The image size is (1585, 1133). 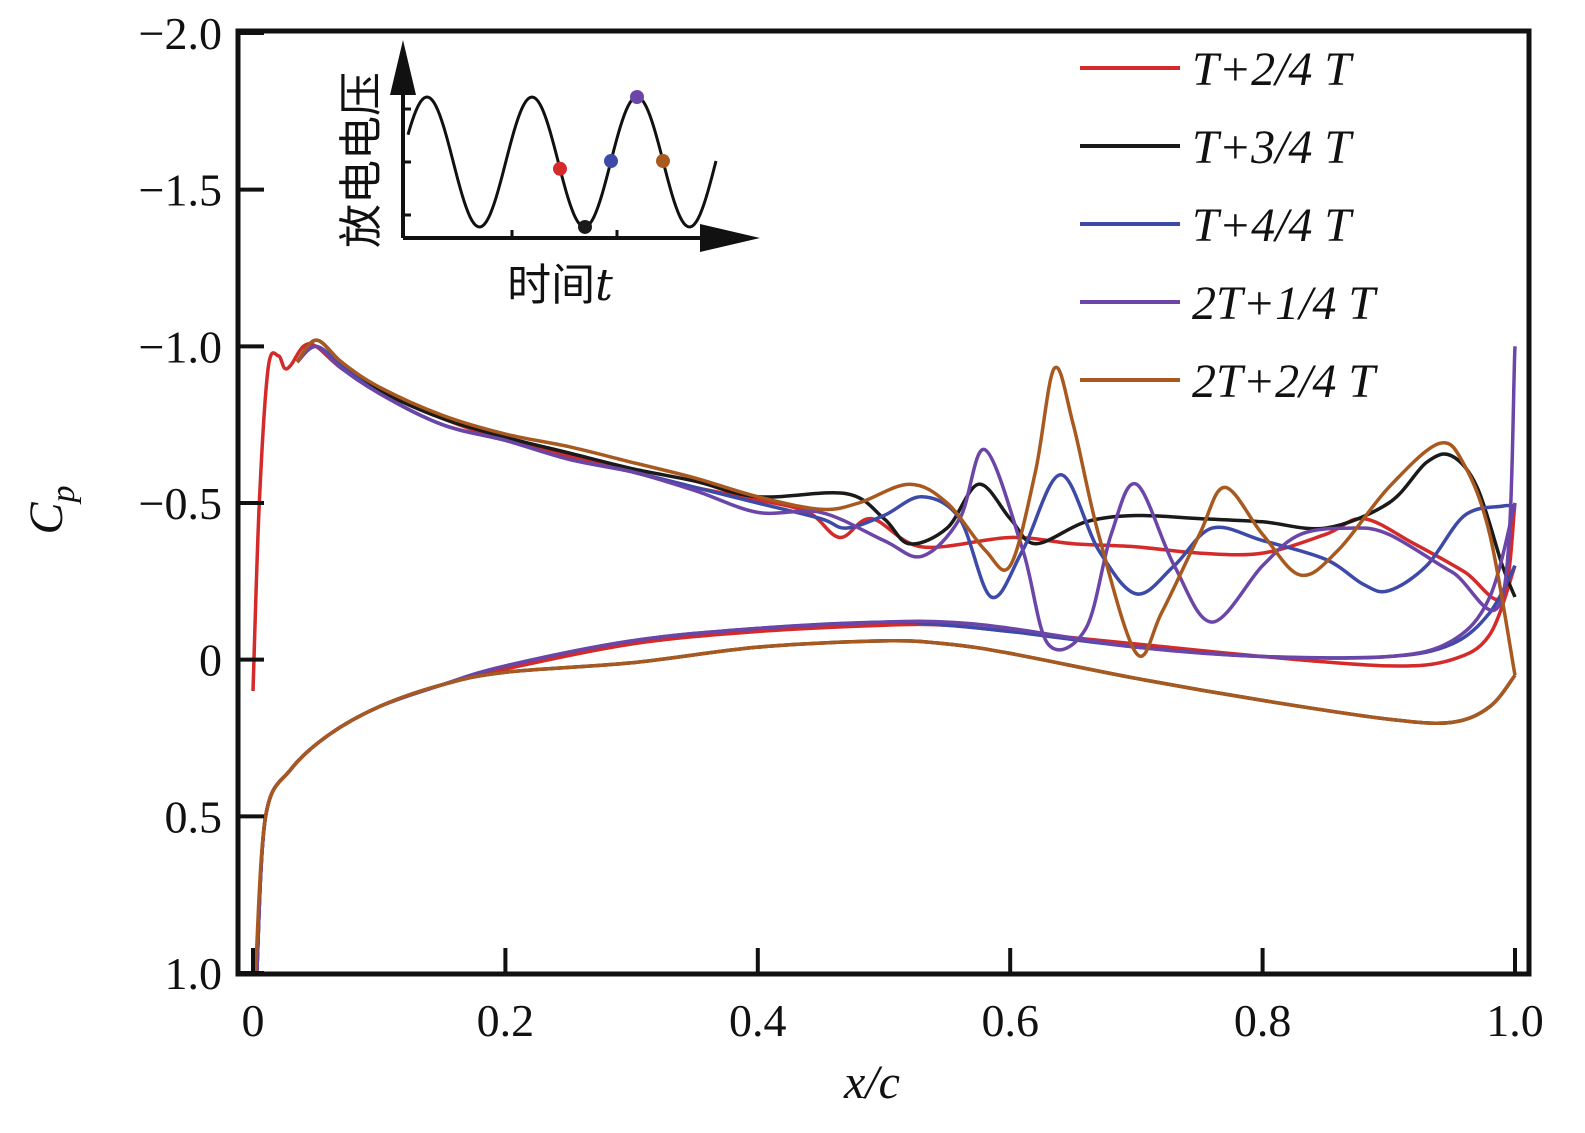 I want to click on y-tick-label: 1.0, so click(x=194, y=973).